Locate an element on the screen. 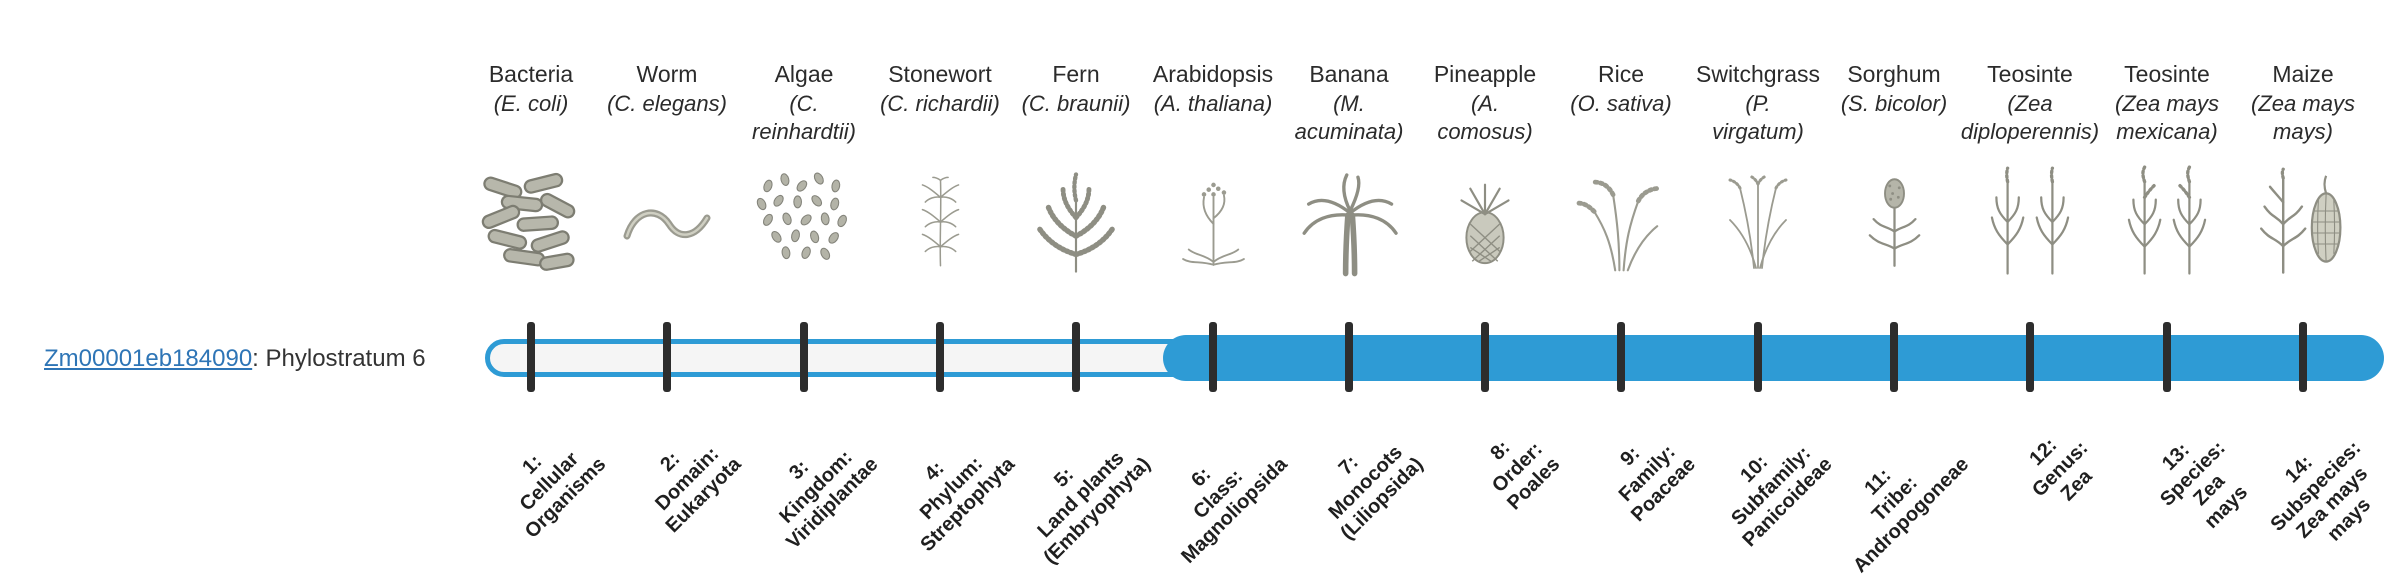 This screenshot has width=2400, height=580. organism-scientific-name: (A. thaliana) is located at coordinates (1213, 103).